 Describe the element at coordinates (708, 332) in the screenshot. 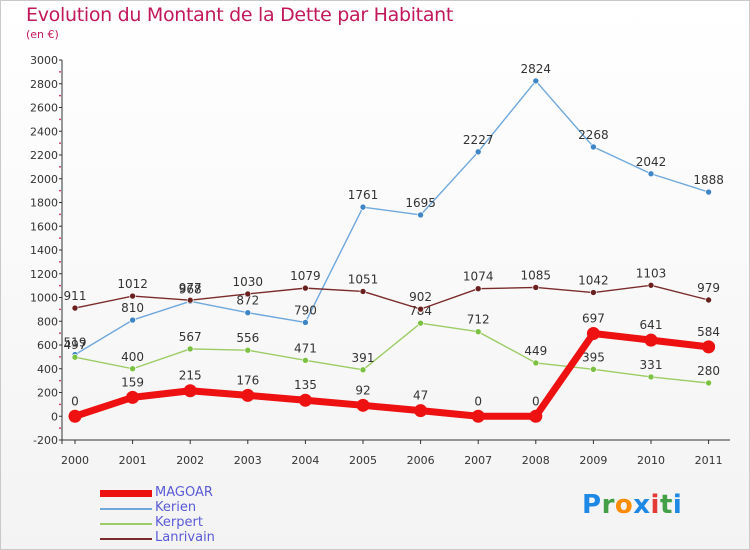

I see `data-label: 584` at that location.